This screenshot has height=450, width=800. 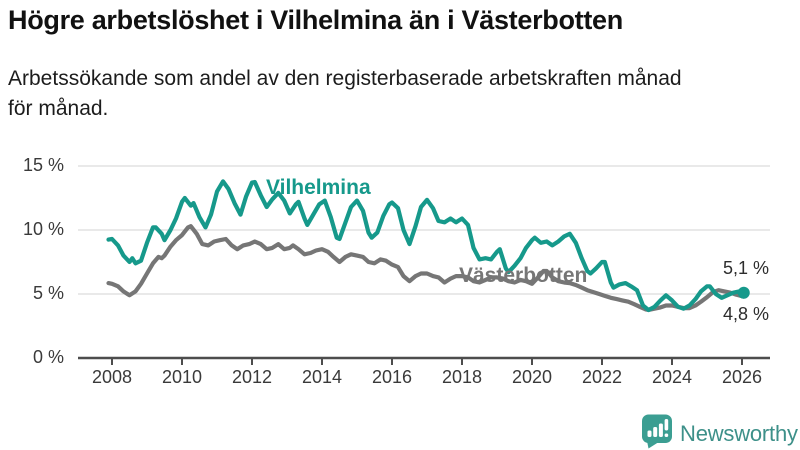 I want to click on x-axis-tick-label: 2018, so click(x=462, y=377).